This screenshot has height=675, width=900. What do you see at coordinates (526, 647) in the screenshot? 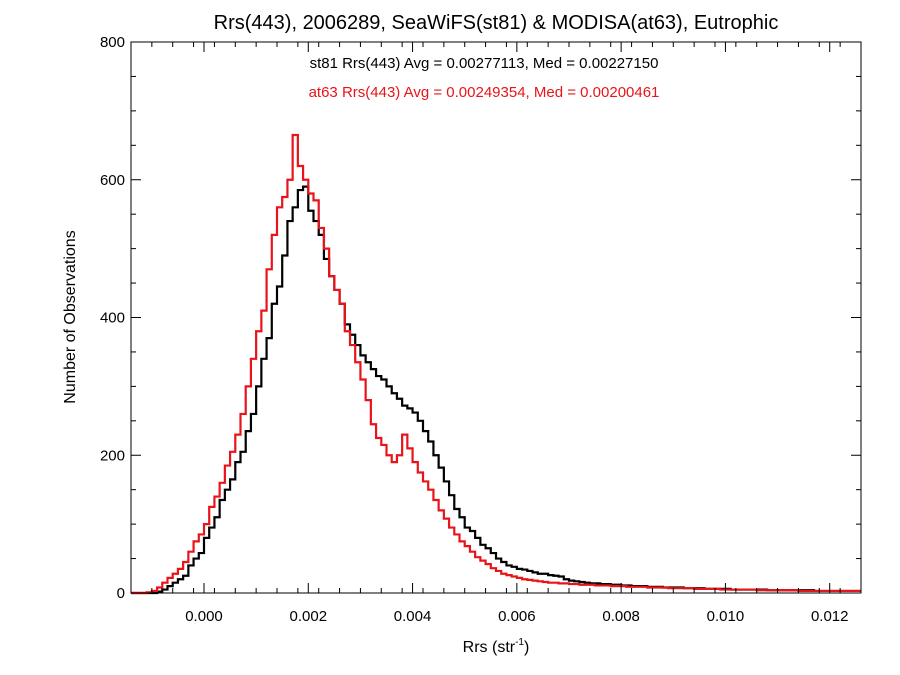
I see `x-axis-label-suffix: )` at bounding box center [526, 647].